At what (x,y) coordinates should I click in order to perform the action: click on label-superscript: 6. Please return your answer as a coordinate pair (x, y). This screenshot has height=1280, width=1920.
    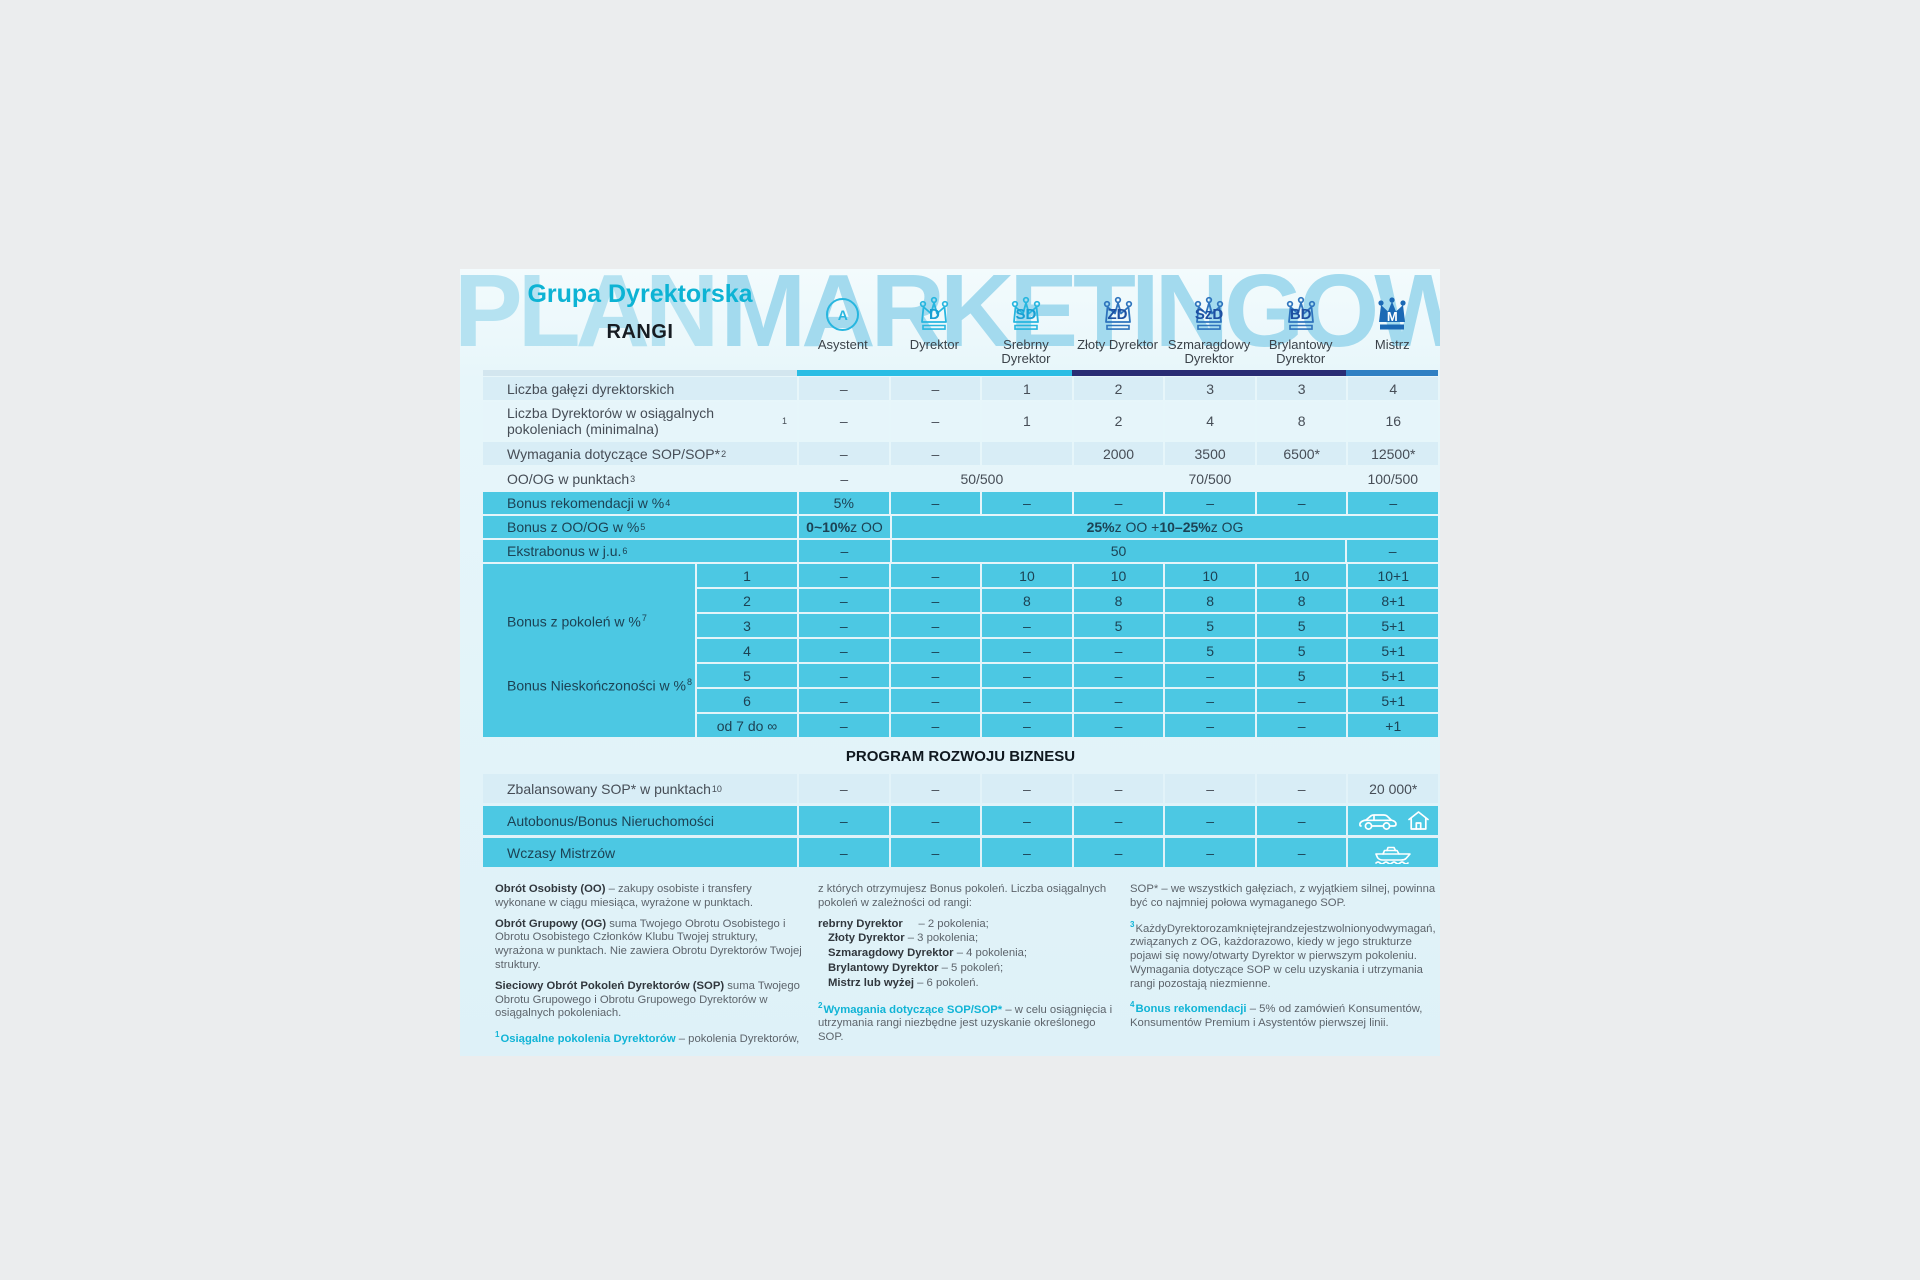
    Looking at the image, I should click on (625, 551).